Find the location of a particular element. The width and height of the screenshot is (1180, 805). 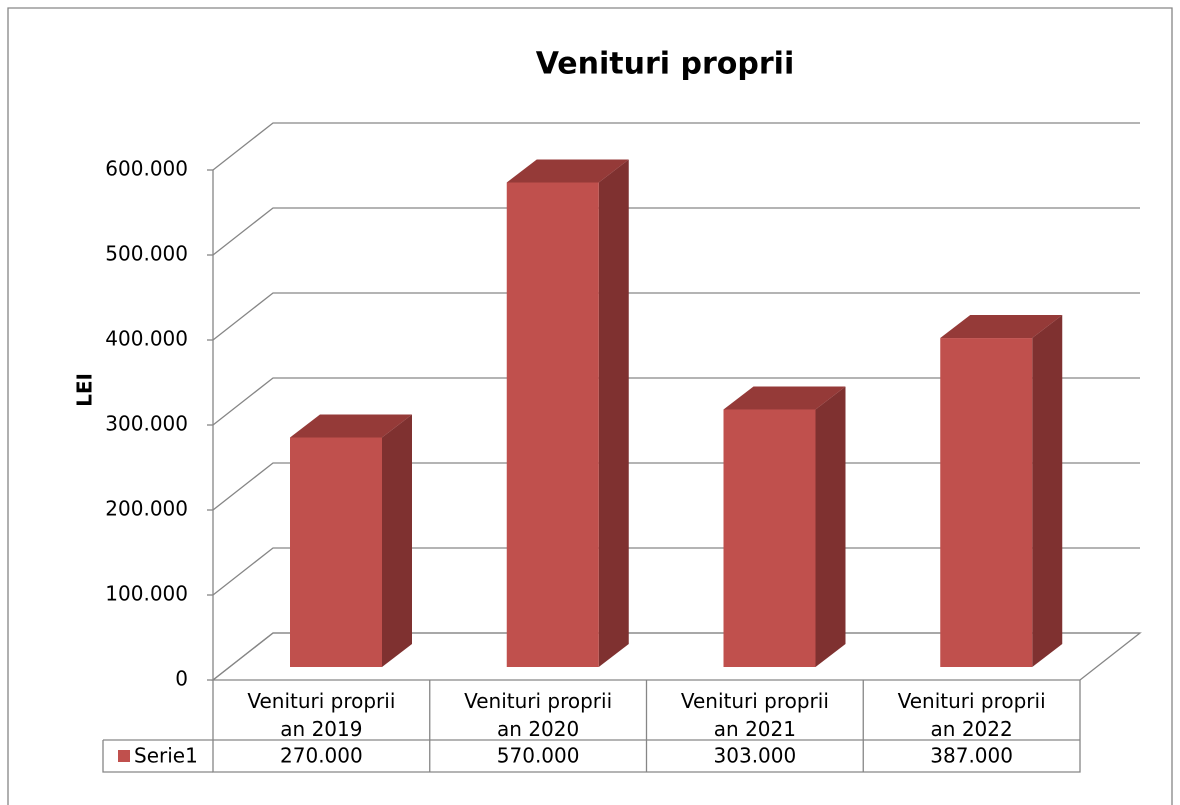

y-tick-label: 100.000 is located at coordinates (146, 594).